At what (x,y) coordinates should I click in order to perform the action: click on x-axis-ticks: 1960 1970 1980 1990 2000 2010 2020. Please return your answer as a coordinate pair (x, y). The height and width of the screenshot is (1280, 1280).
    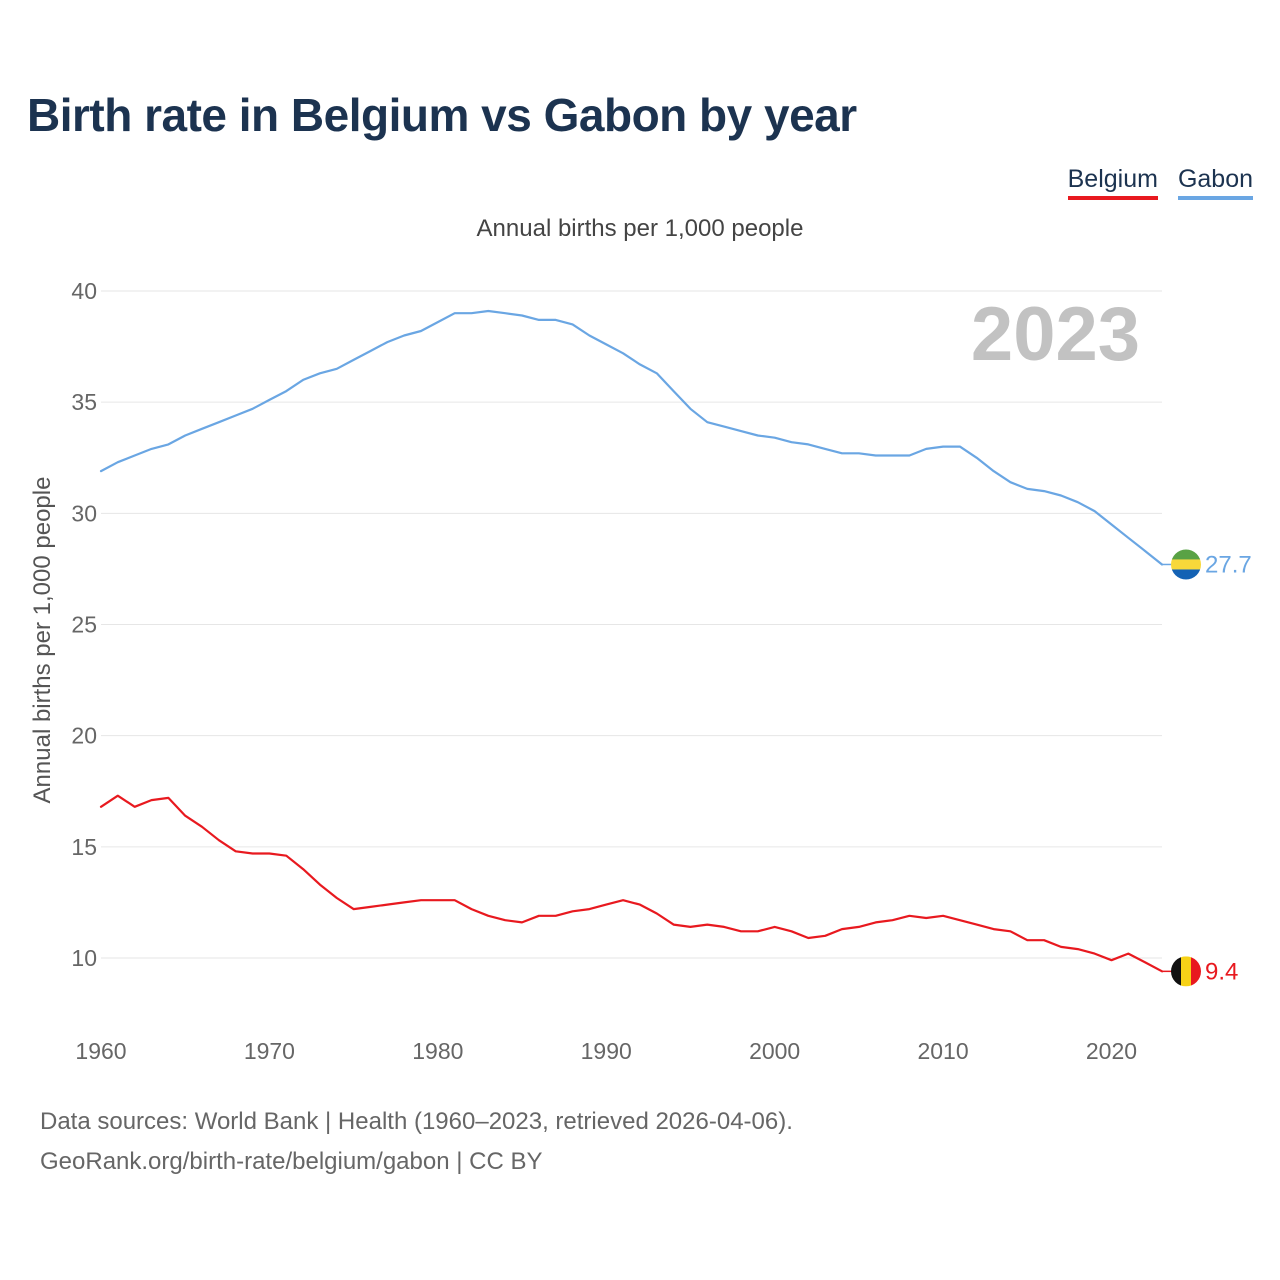
    Looking at the image, I should click on (606, 1051).